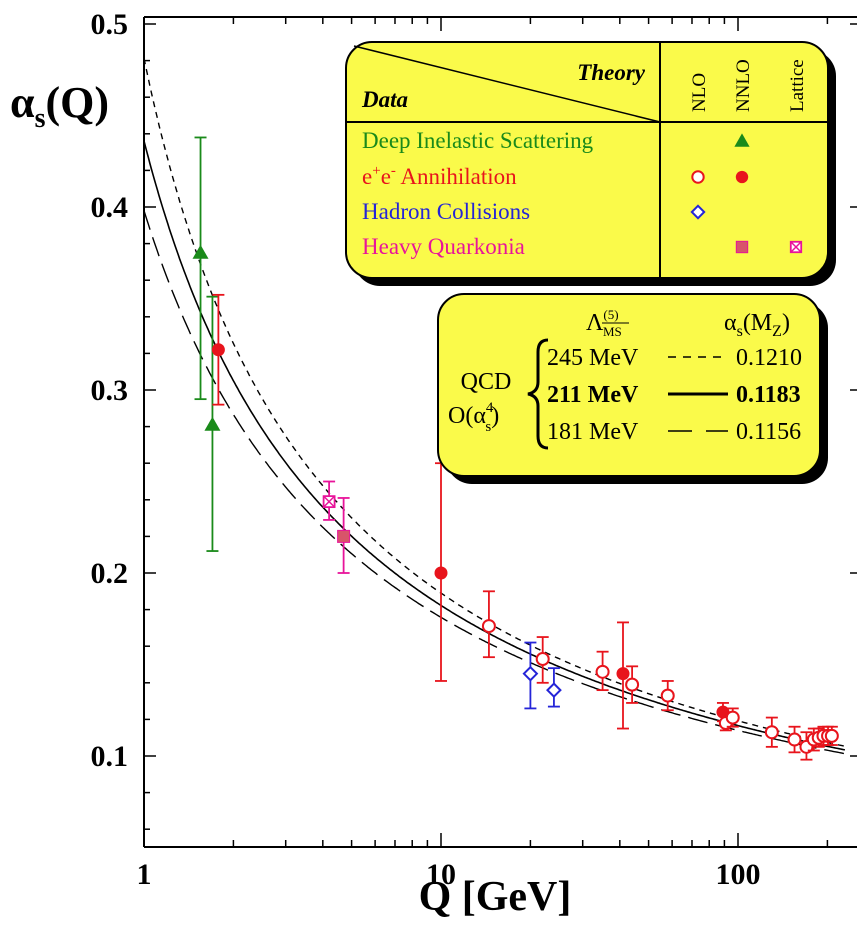 This screenshot has width=857, height=925. I want to click on series-heavy-quarkonia-nnlo, so click(344, 535).